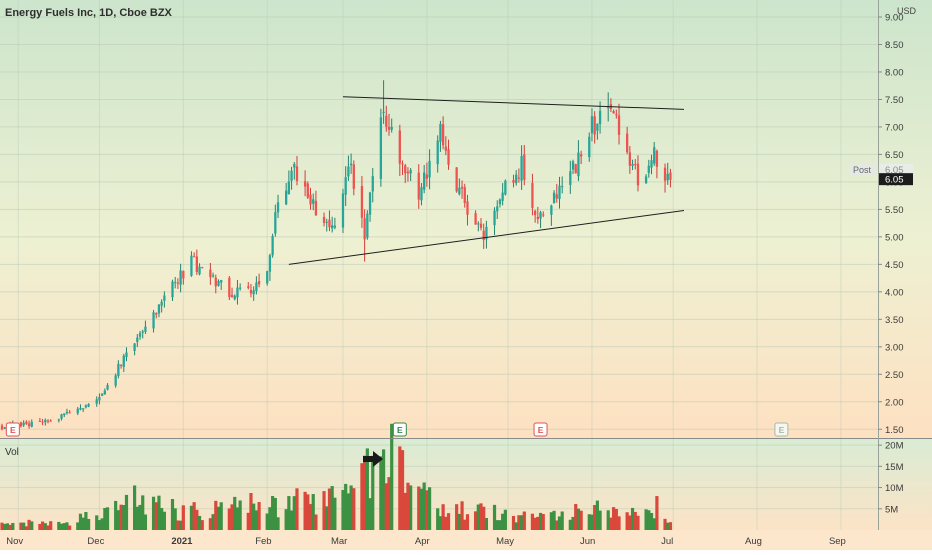  Describe the element at coordinates (894, 180) in the screenshot. I see `last-price-value: 6.05` at that location.